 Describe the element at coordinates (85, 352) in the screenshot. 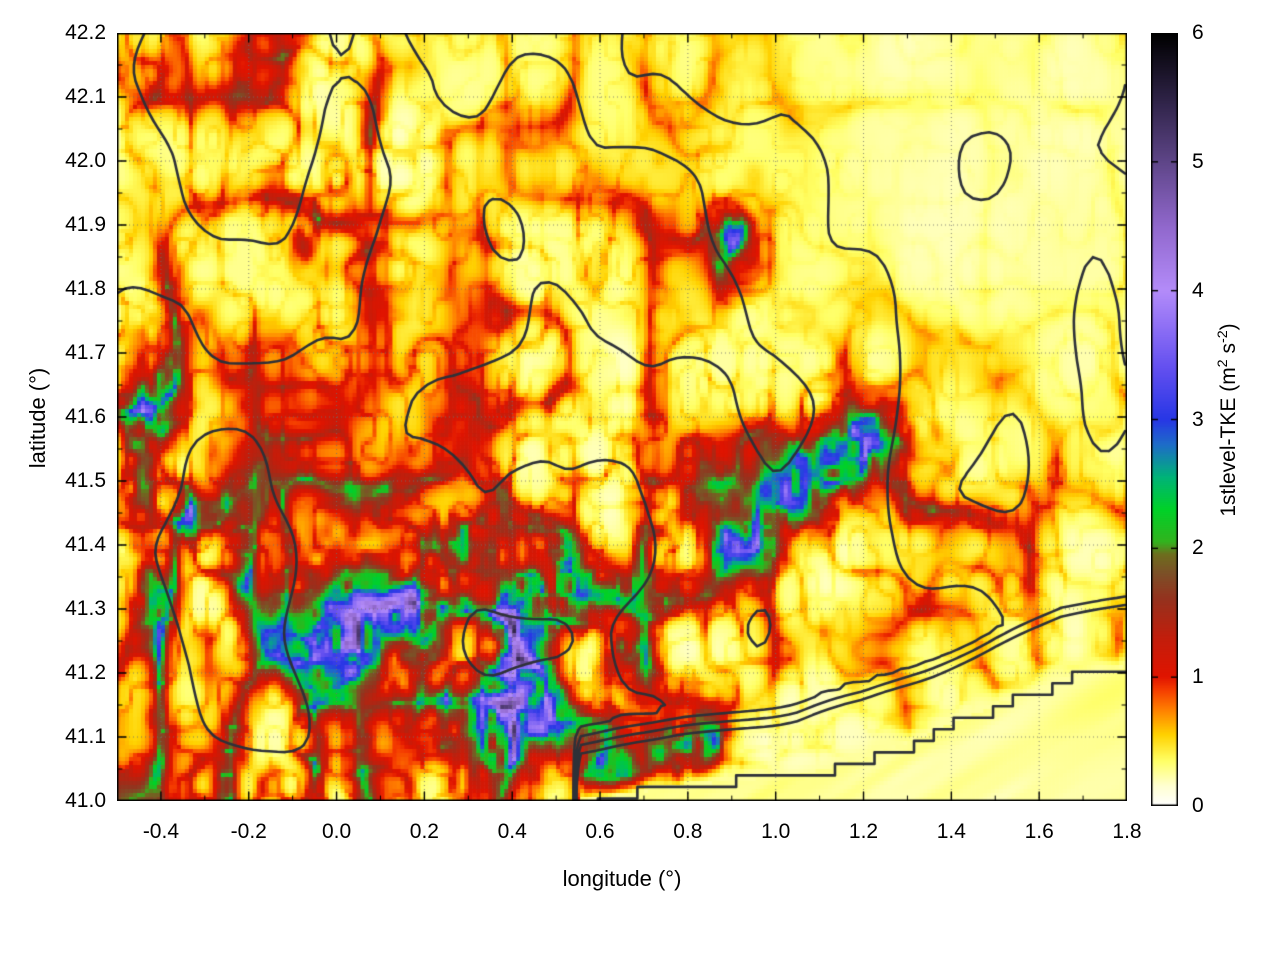

I see `y-tick-label: 41.7` at that location.